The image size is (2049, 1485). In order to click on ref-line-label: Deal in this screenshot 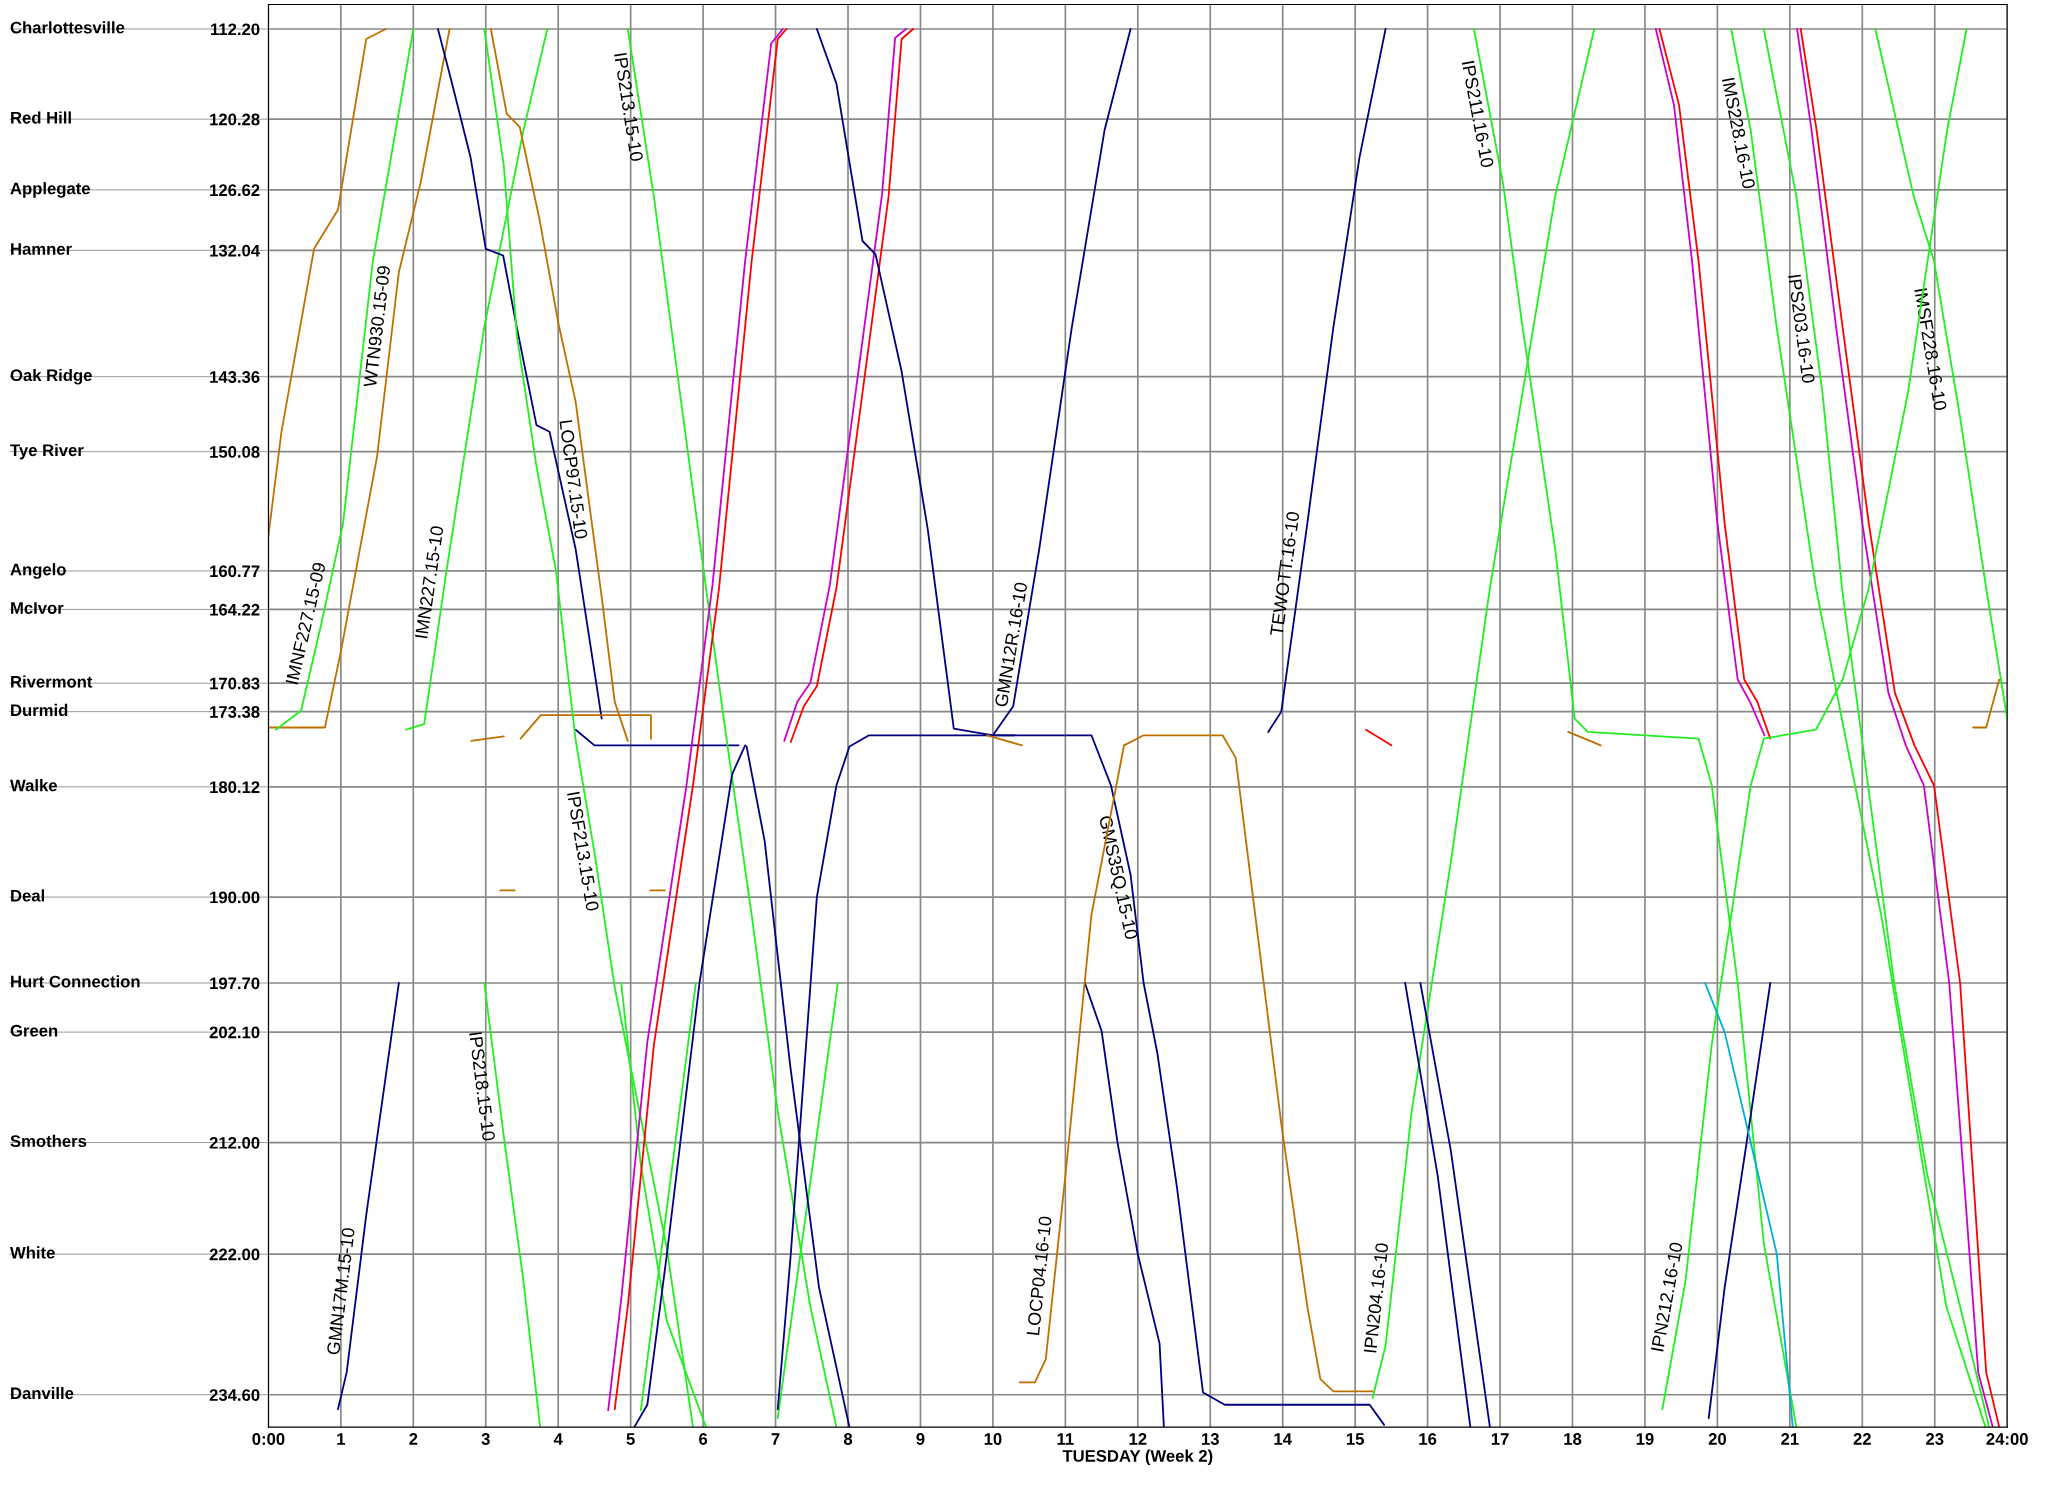, I will do `click(28, 895)`.